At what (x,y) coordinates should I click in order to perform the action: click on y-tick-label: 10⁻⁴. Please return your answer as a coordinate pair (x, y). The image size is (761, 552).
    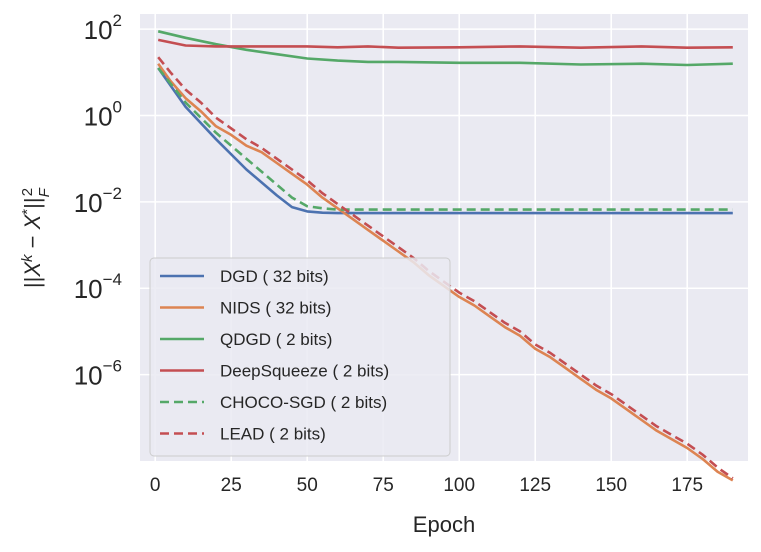
    Looking at the image, I should click on (98, 287).